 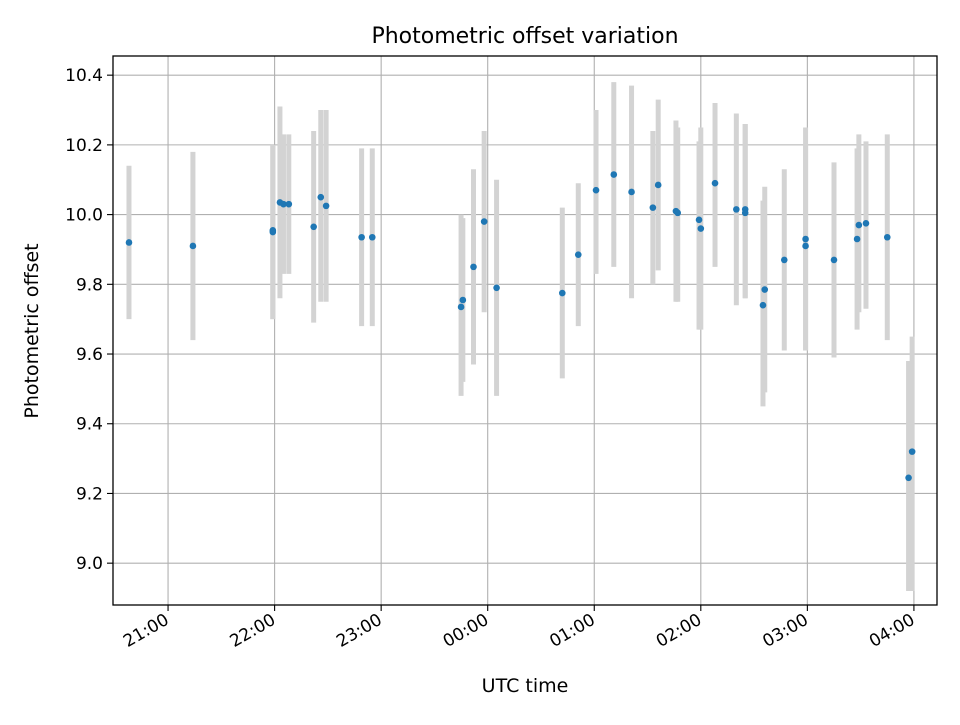 I want to click on y-axis-ticks: 9.0 9.2 9.4 9.6 9.8 10.0 10.2 10.4, so click(x=89, y=320).